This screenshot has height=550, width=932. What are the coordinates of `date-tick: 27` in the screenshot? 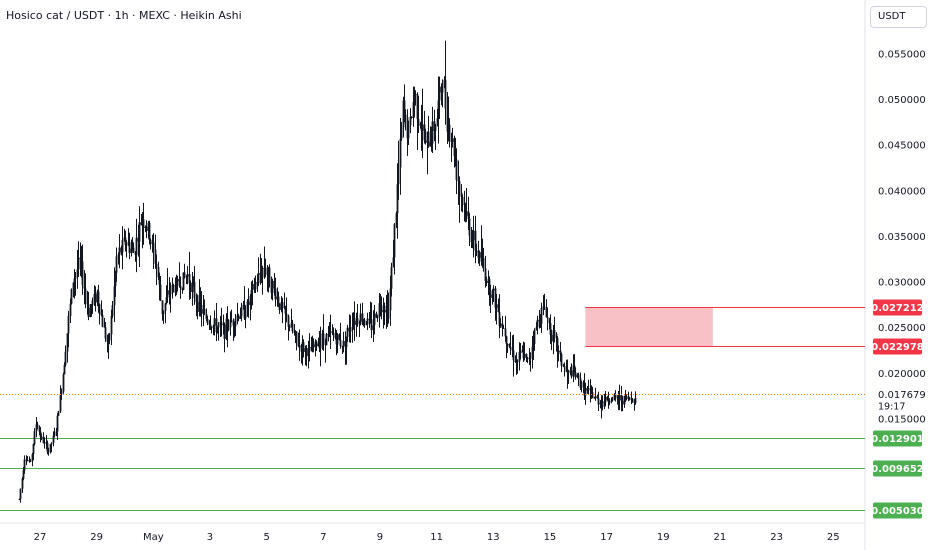 It's located at (40, 537).